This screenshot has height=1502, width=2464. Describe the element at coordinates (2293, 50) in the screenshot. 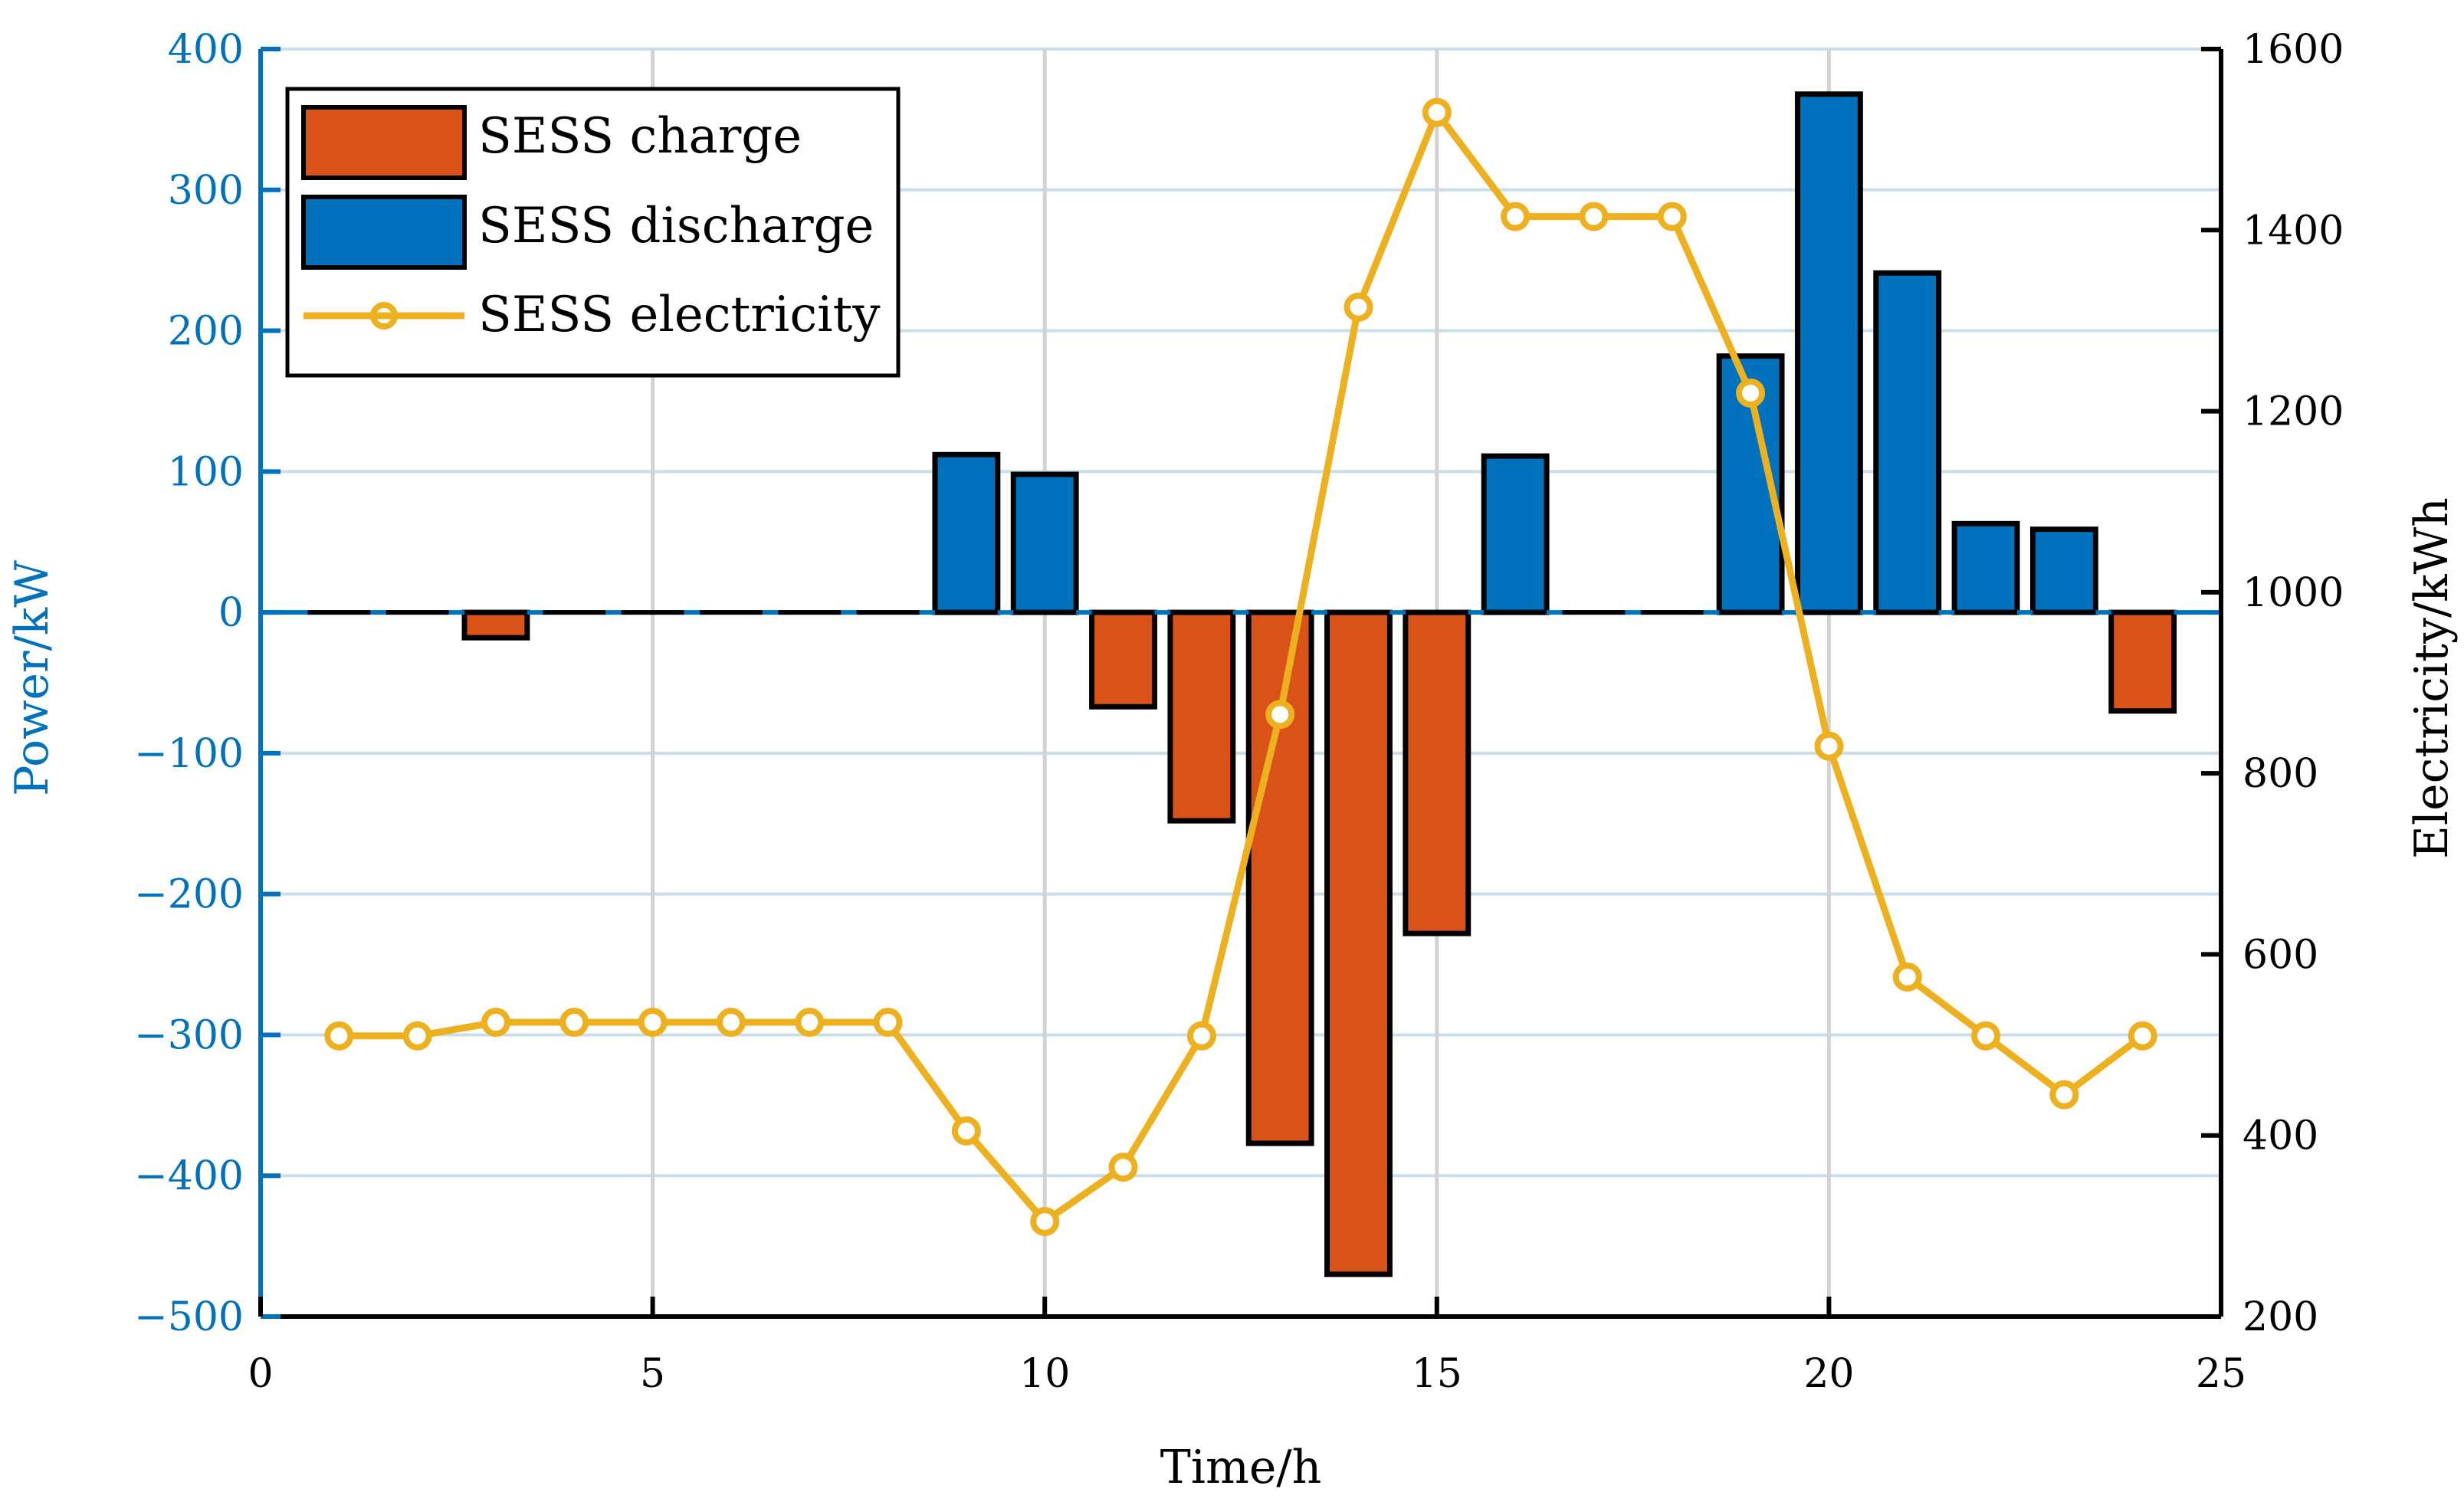

I see `y-right-tick-label: 1600` at that location.